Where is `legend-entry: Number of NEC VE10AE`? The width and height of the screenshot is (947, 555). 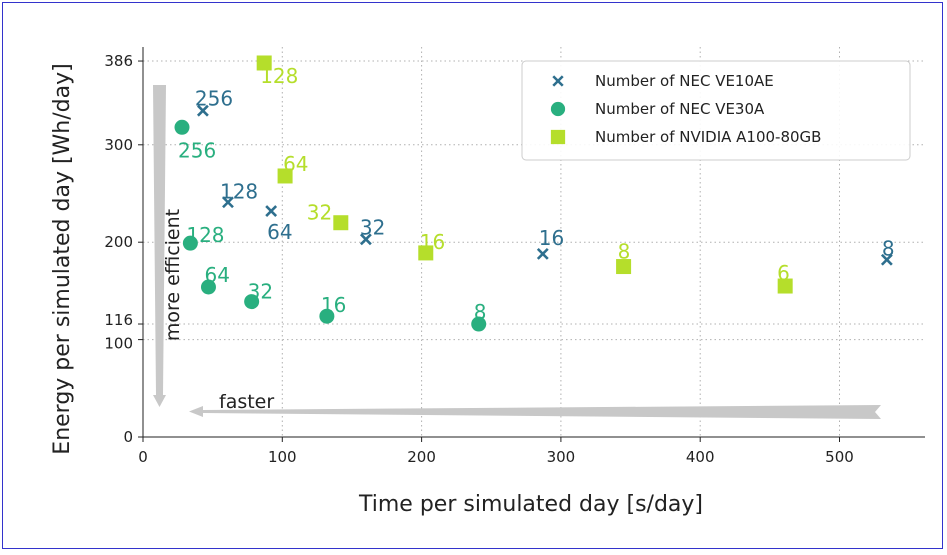 legend-entry: Number of NEC VE10AE is located at coordinates (684, 81).